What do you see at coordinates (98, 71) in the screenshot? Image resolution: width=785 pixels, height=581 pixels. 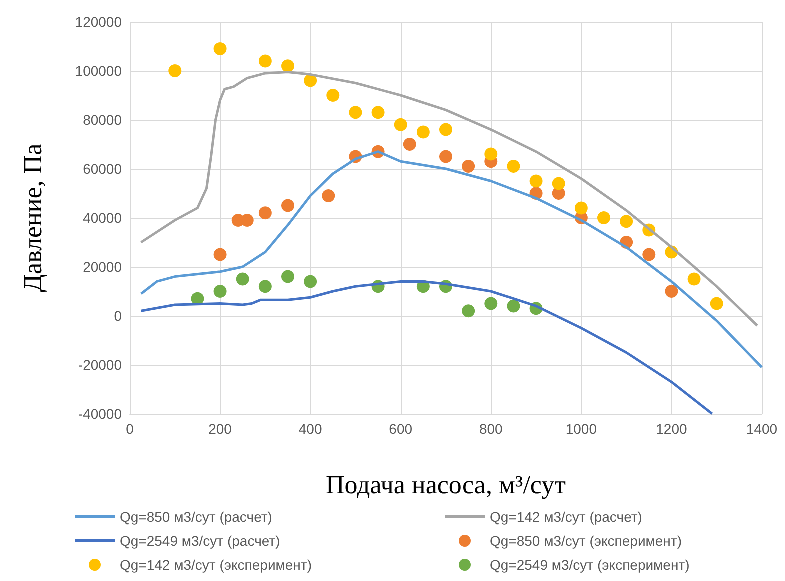 I see `y-tick-label: 100000` at bounding box center [98, 71].